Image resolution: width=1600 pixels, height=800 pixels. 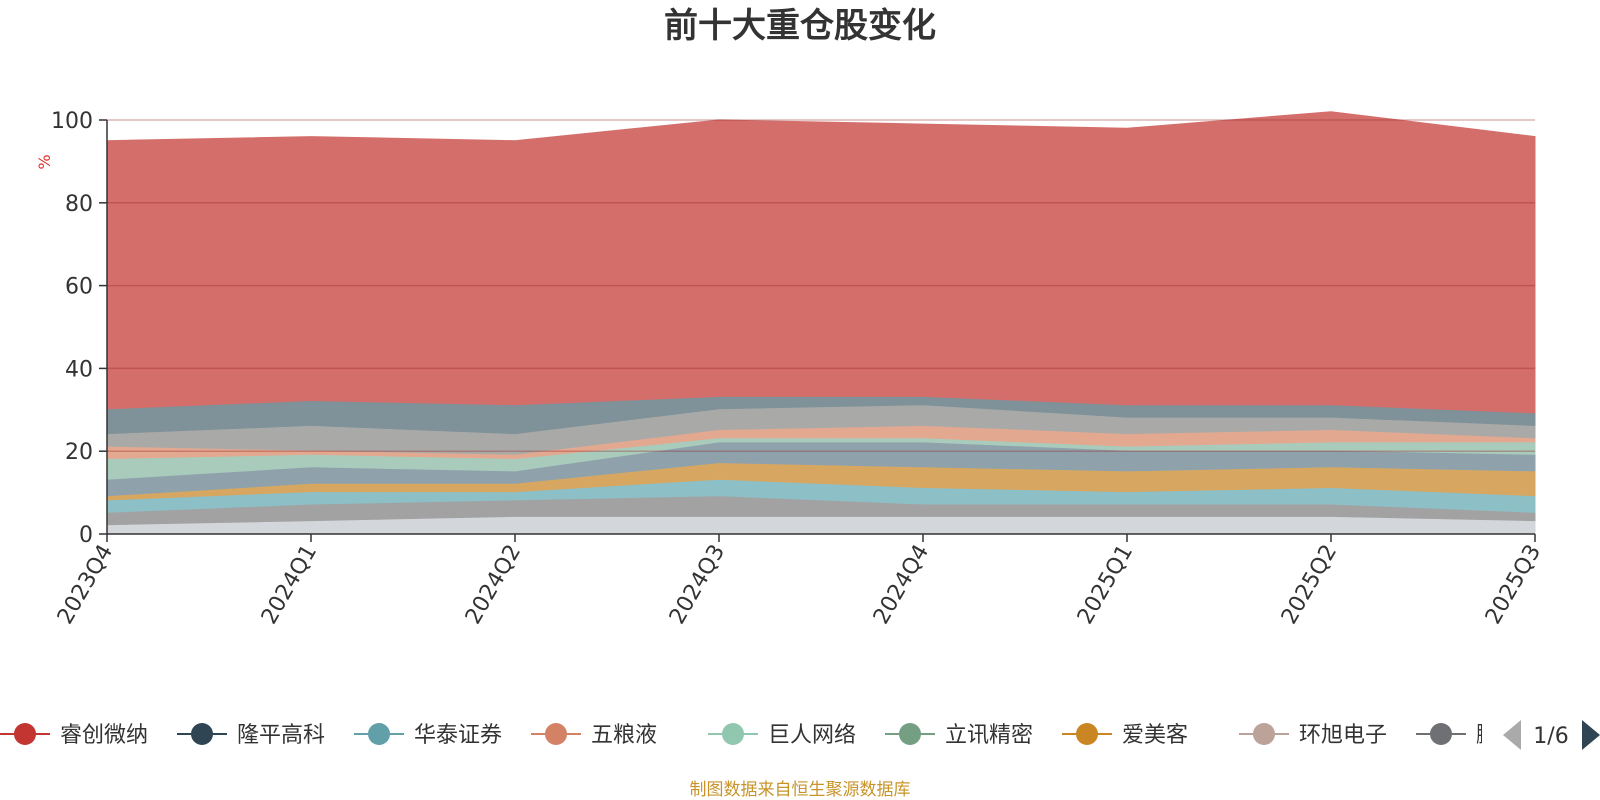 I want to click on legend-item: 立讯精密, so click(x=959, y=735).